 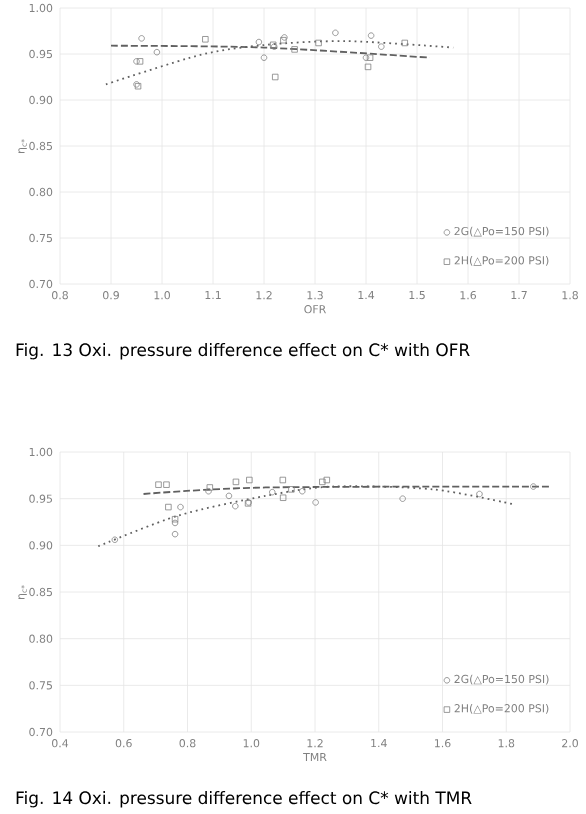 I want to click on text: Fig. 14 Oxi. pressure difference effect on C* with TMR, so click(x=244, y=799).